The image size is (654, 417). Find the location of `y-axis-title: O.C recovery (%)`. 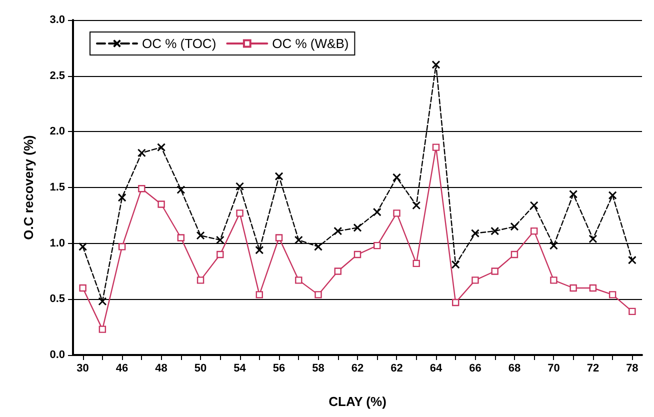

y-axis-title: O.C recovery (%) is located at coordinates (28, 187).